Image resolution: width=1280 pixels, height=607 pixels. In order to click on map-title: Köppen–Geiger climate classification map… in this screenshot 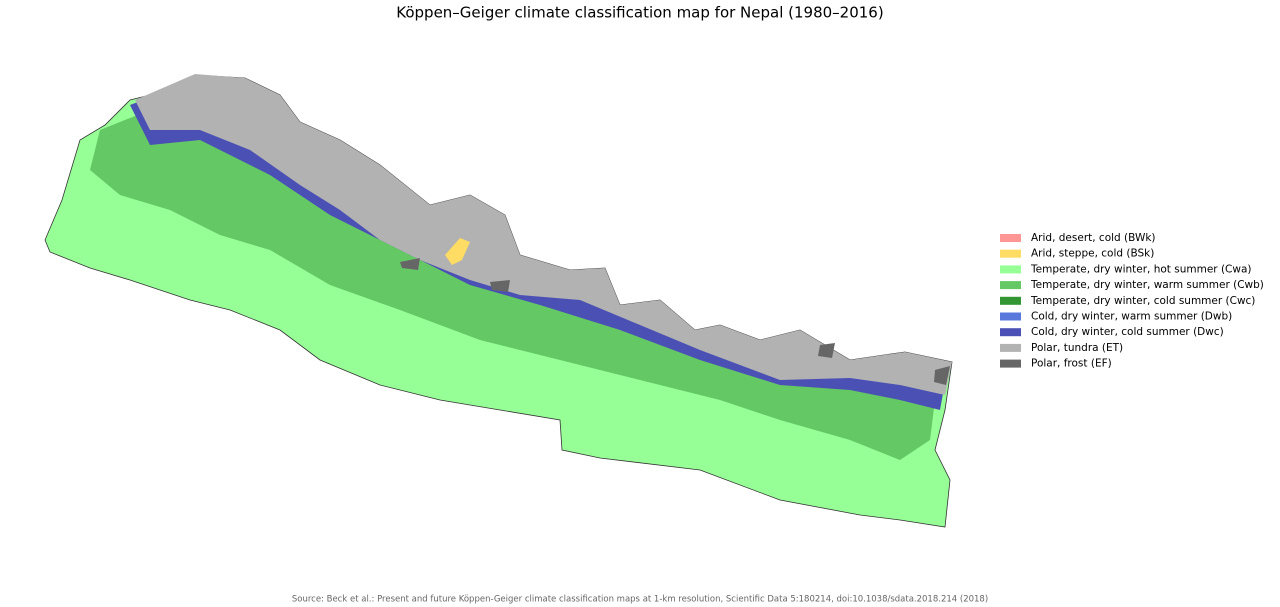, I will do `click(639, 13)`.